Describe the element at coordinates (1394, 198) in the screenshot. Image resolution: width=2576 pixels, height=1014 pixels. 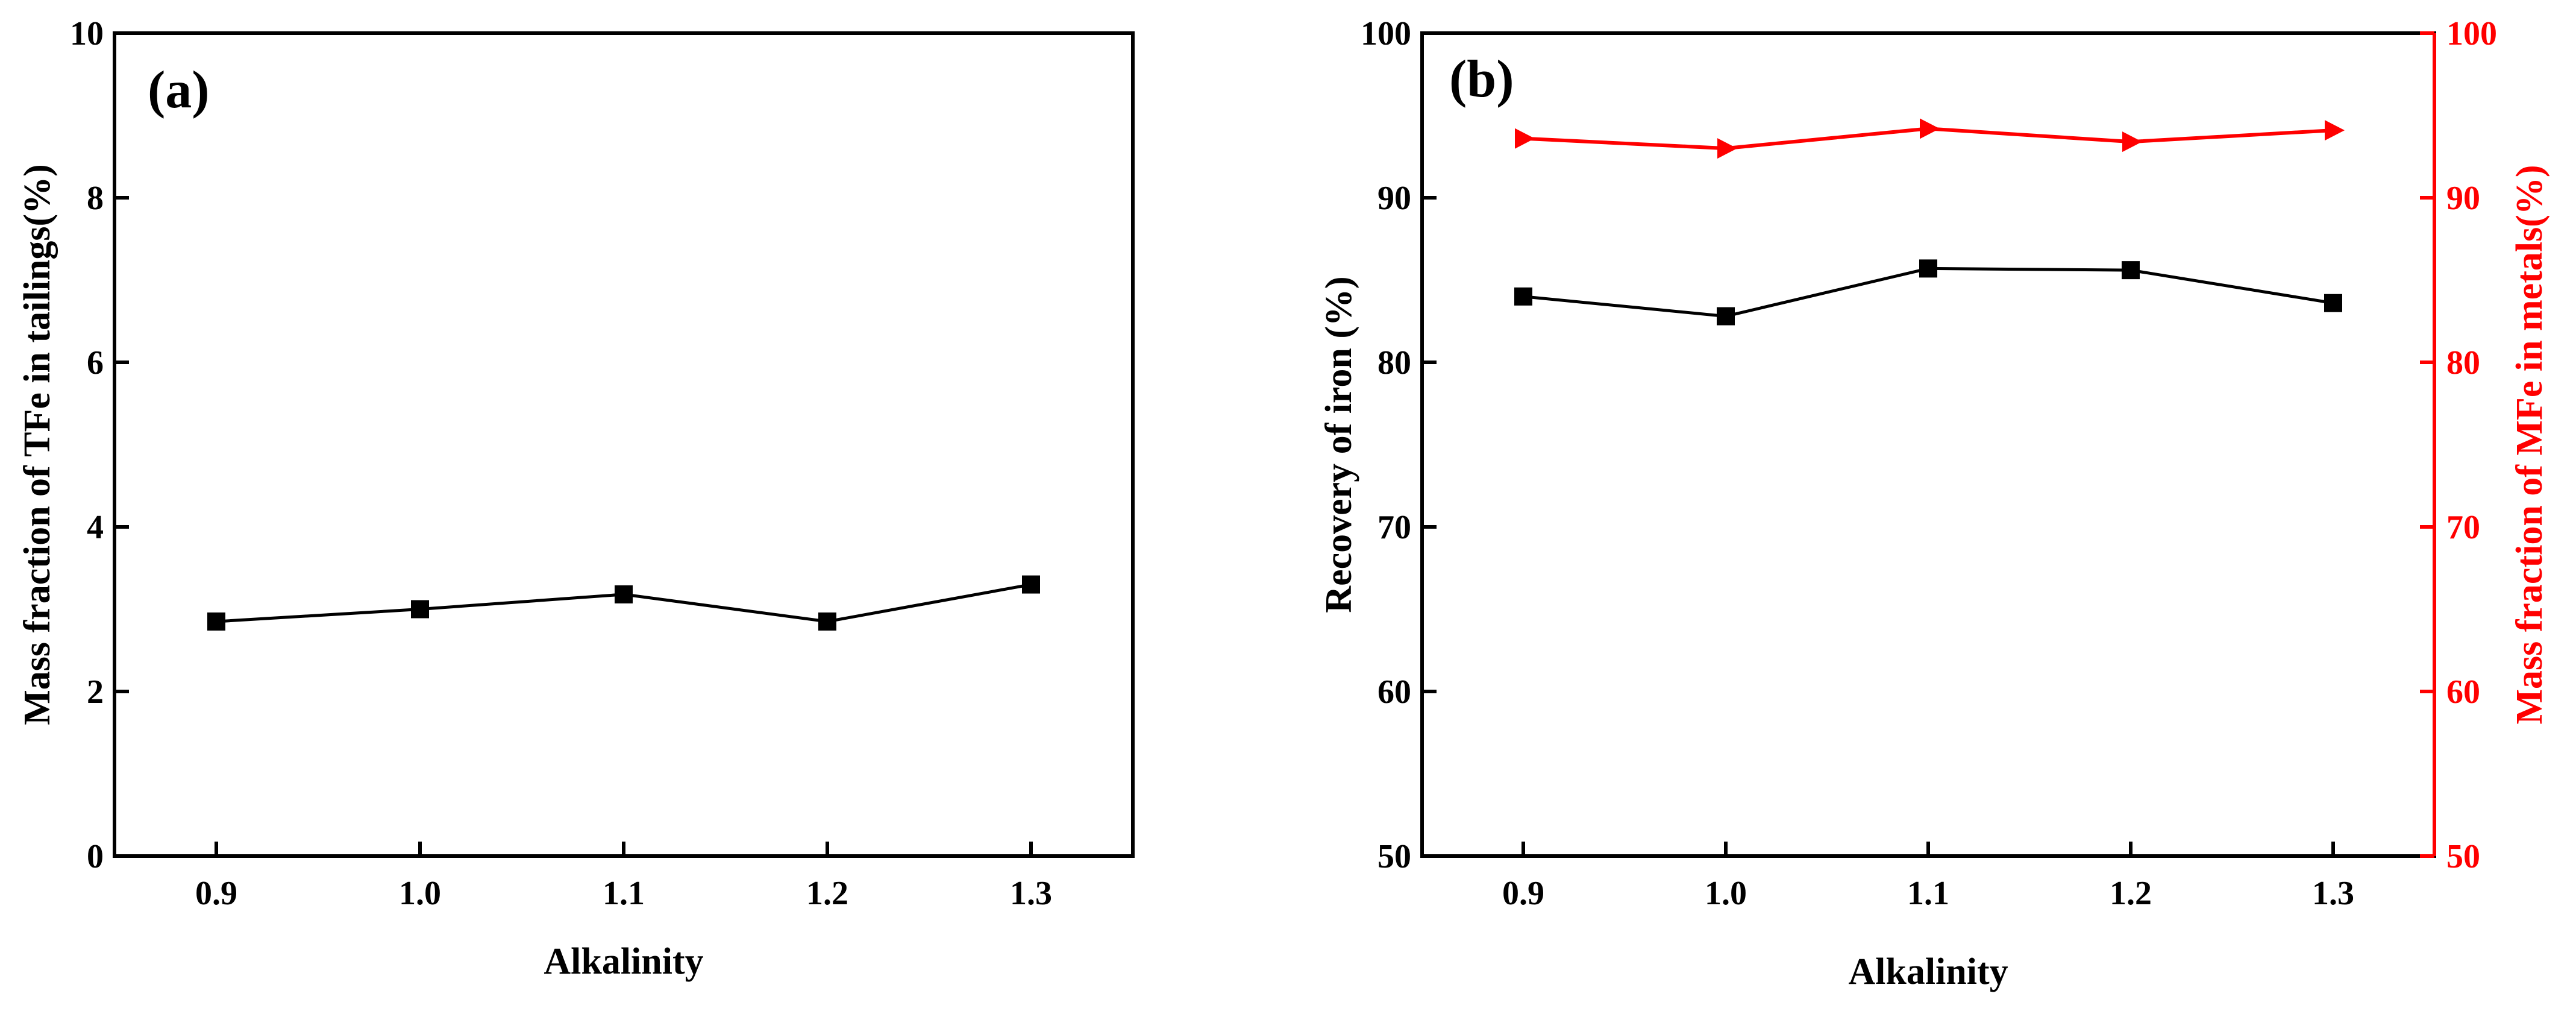
I see `panel-b-y-tick-label: 90` at that location.